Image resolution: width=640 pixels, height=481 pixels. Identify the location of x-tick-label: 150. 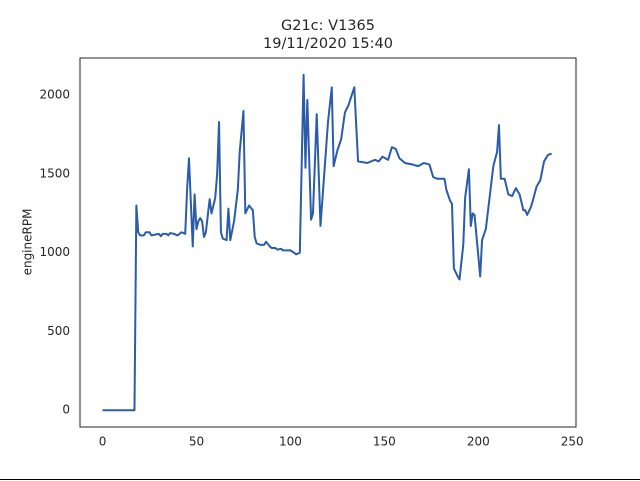
(384, 442).